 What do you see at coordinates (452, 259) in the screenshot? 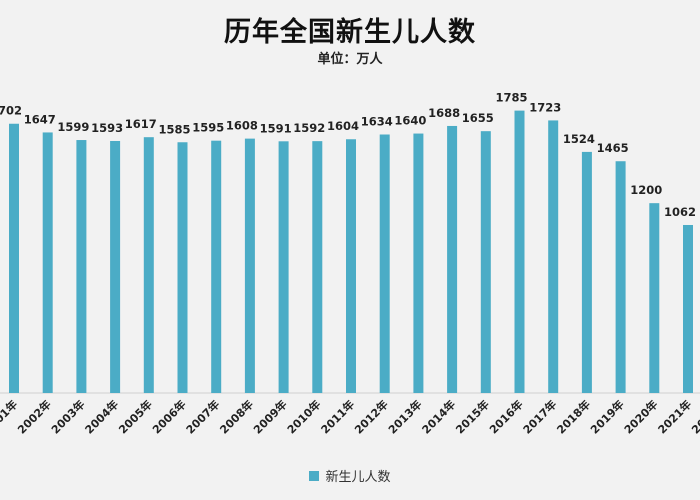
I see `bar-2014年` at bounding box center [452, 259].